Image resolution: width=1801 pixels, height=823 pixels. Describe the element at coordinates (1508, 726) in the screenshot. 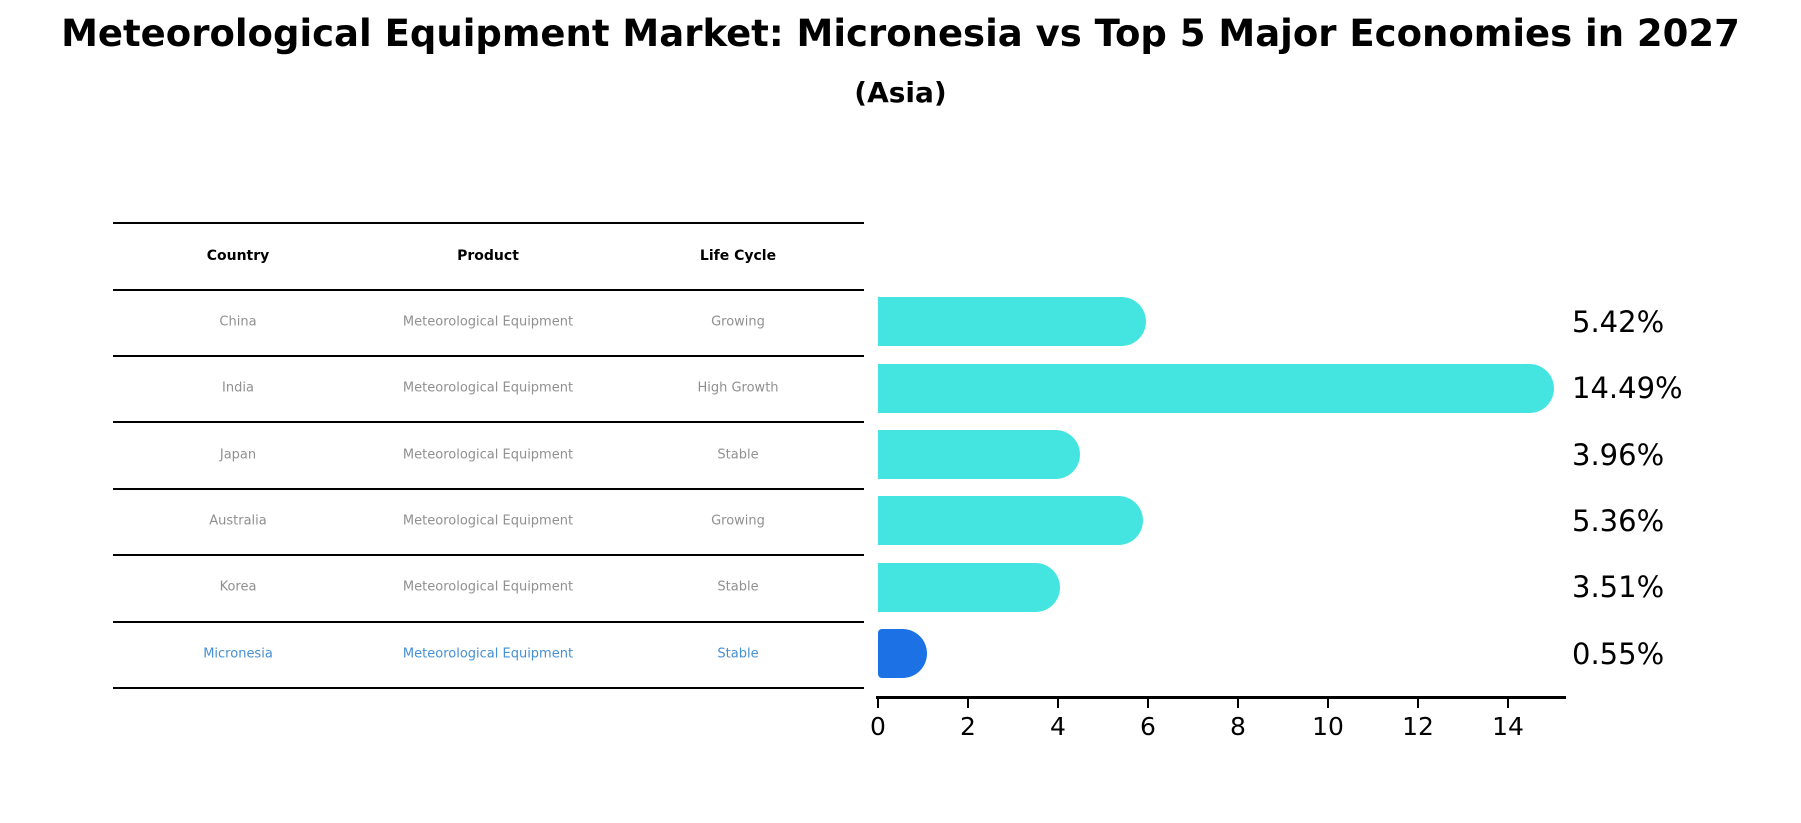

I see `x-tick-label: 14` at that location.